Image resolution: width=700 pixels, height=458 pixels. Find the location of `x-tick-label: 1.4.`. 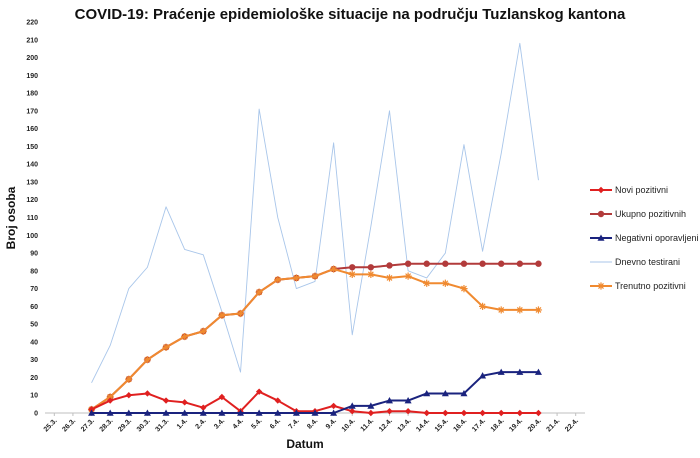

x-tick-label: 1.4. is located at coordinates (182, 423).